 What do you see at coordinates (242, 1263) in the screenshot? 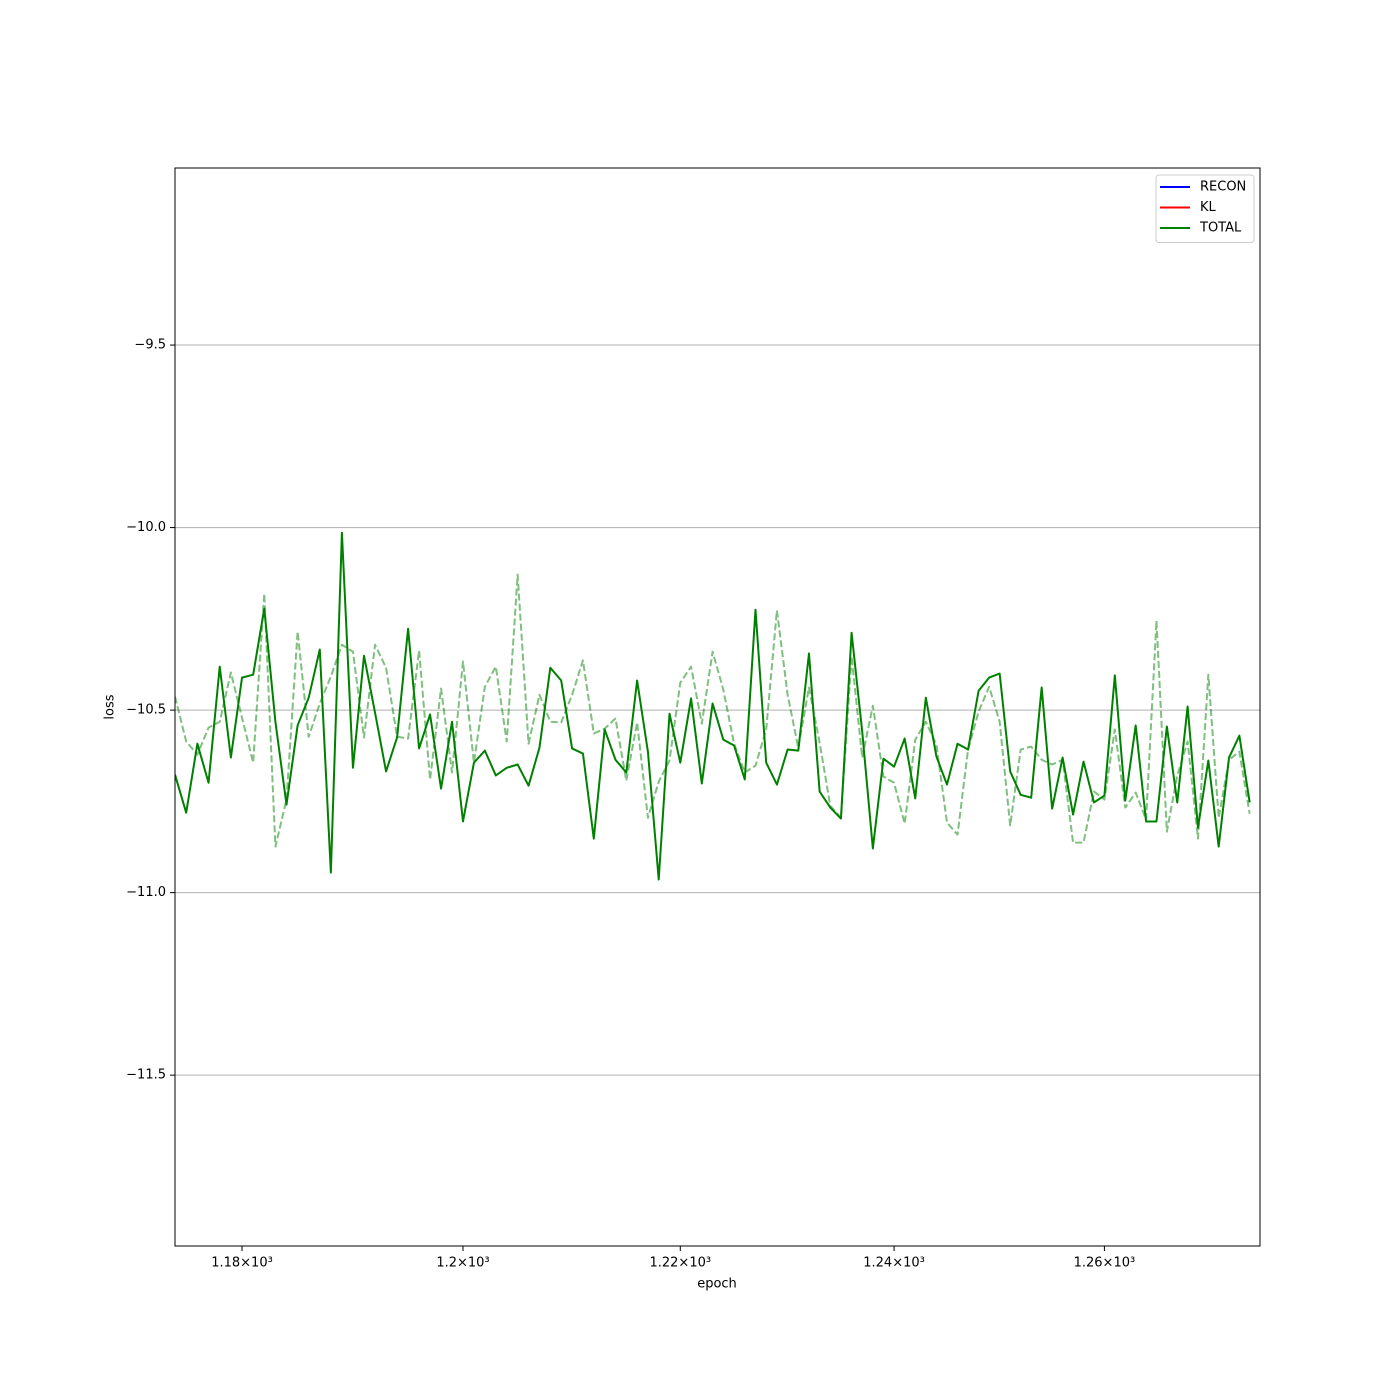
I see `x-tick-label: 1.18×10³` at bounding box center [242, 1263].